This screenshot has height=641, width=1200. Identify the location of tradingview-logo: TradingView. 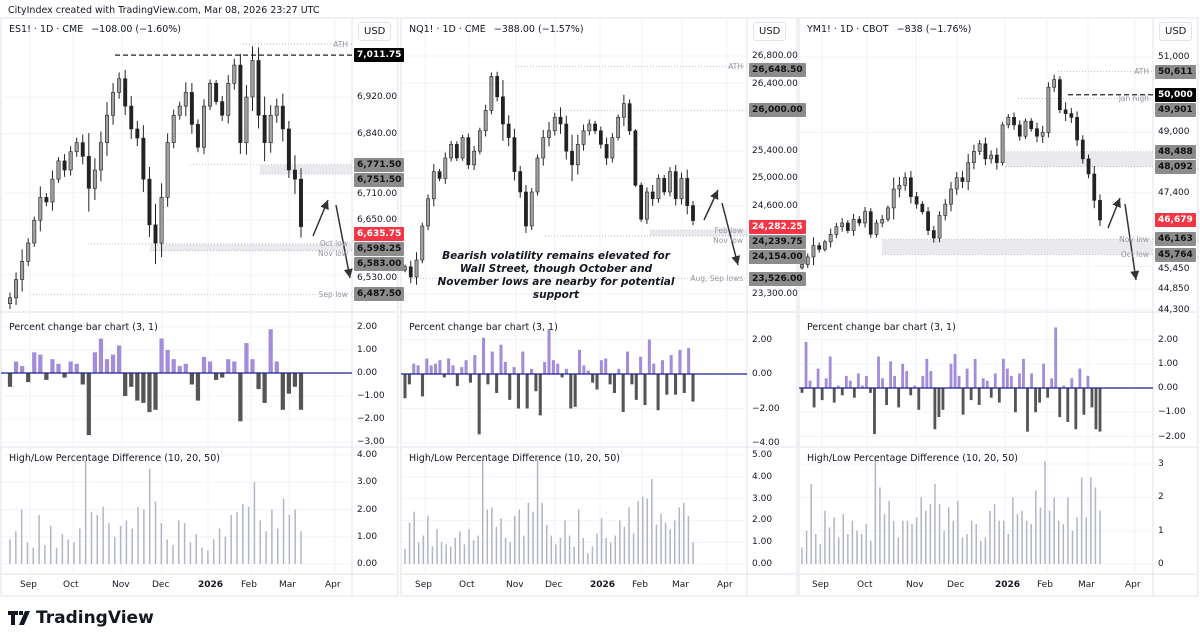
(81, 618).